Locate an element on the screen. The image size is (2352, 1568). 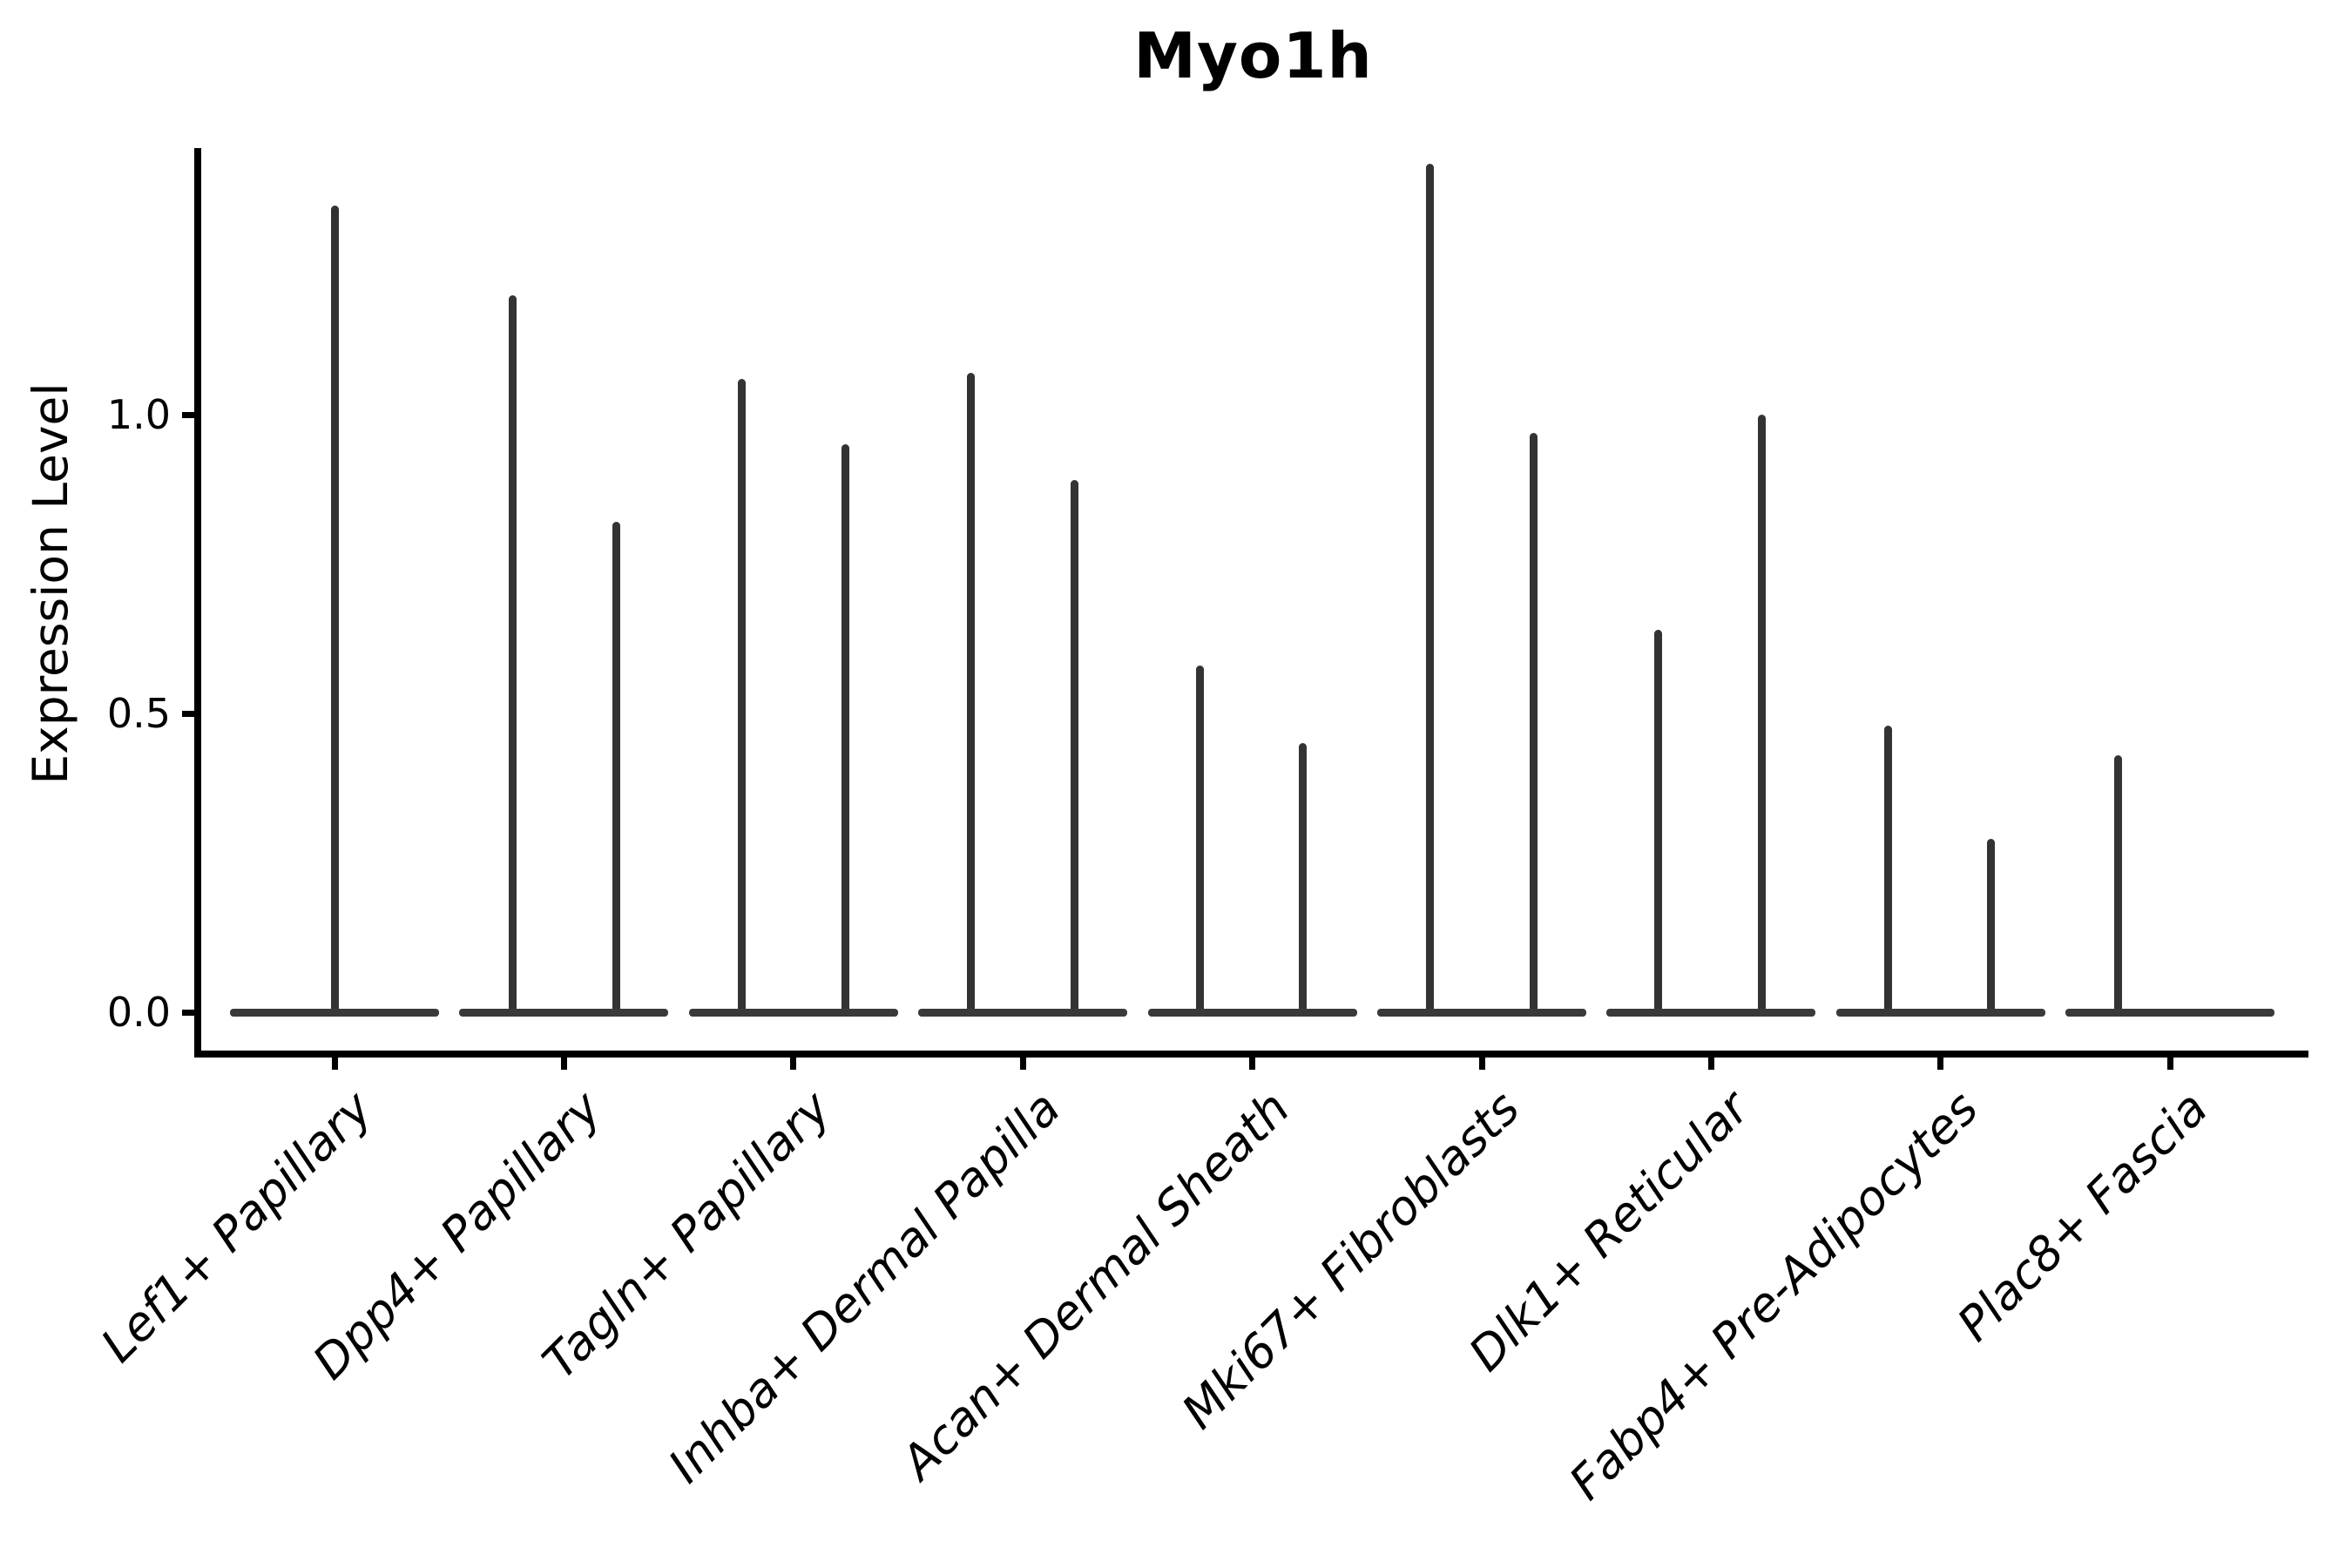
y-tick-label: 0.5 is located at coordinates (138, 713).